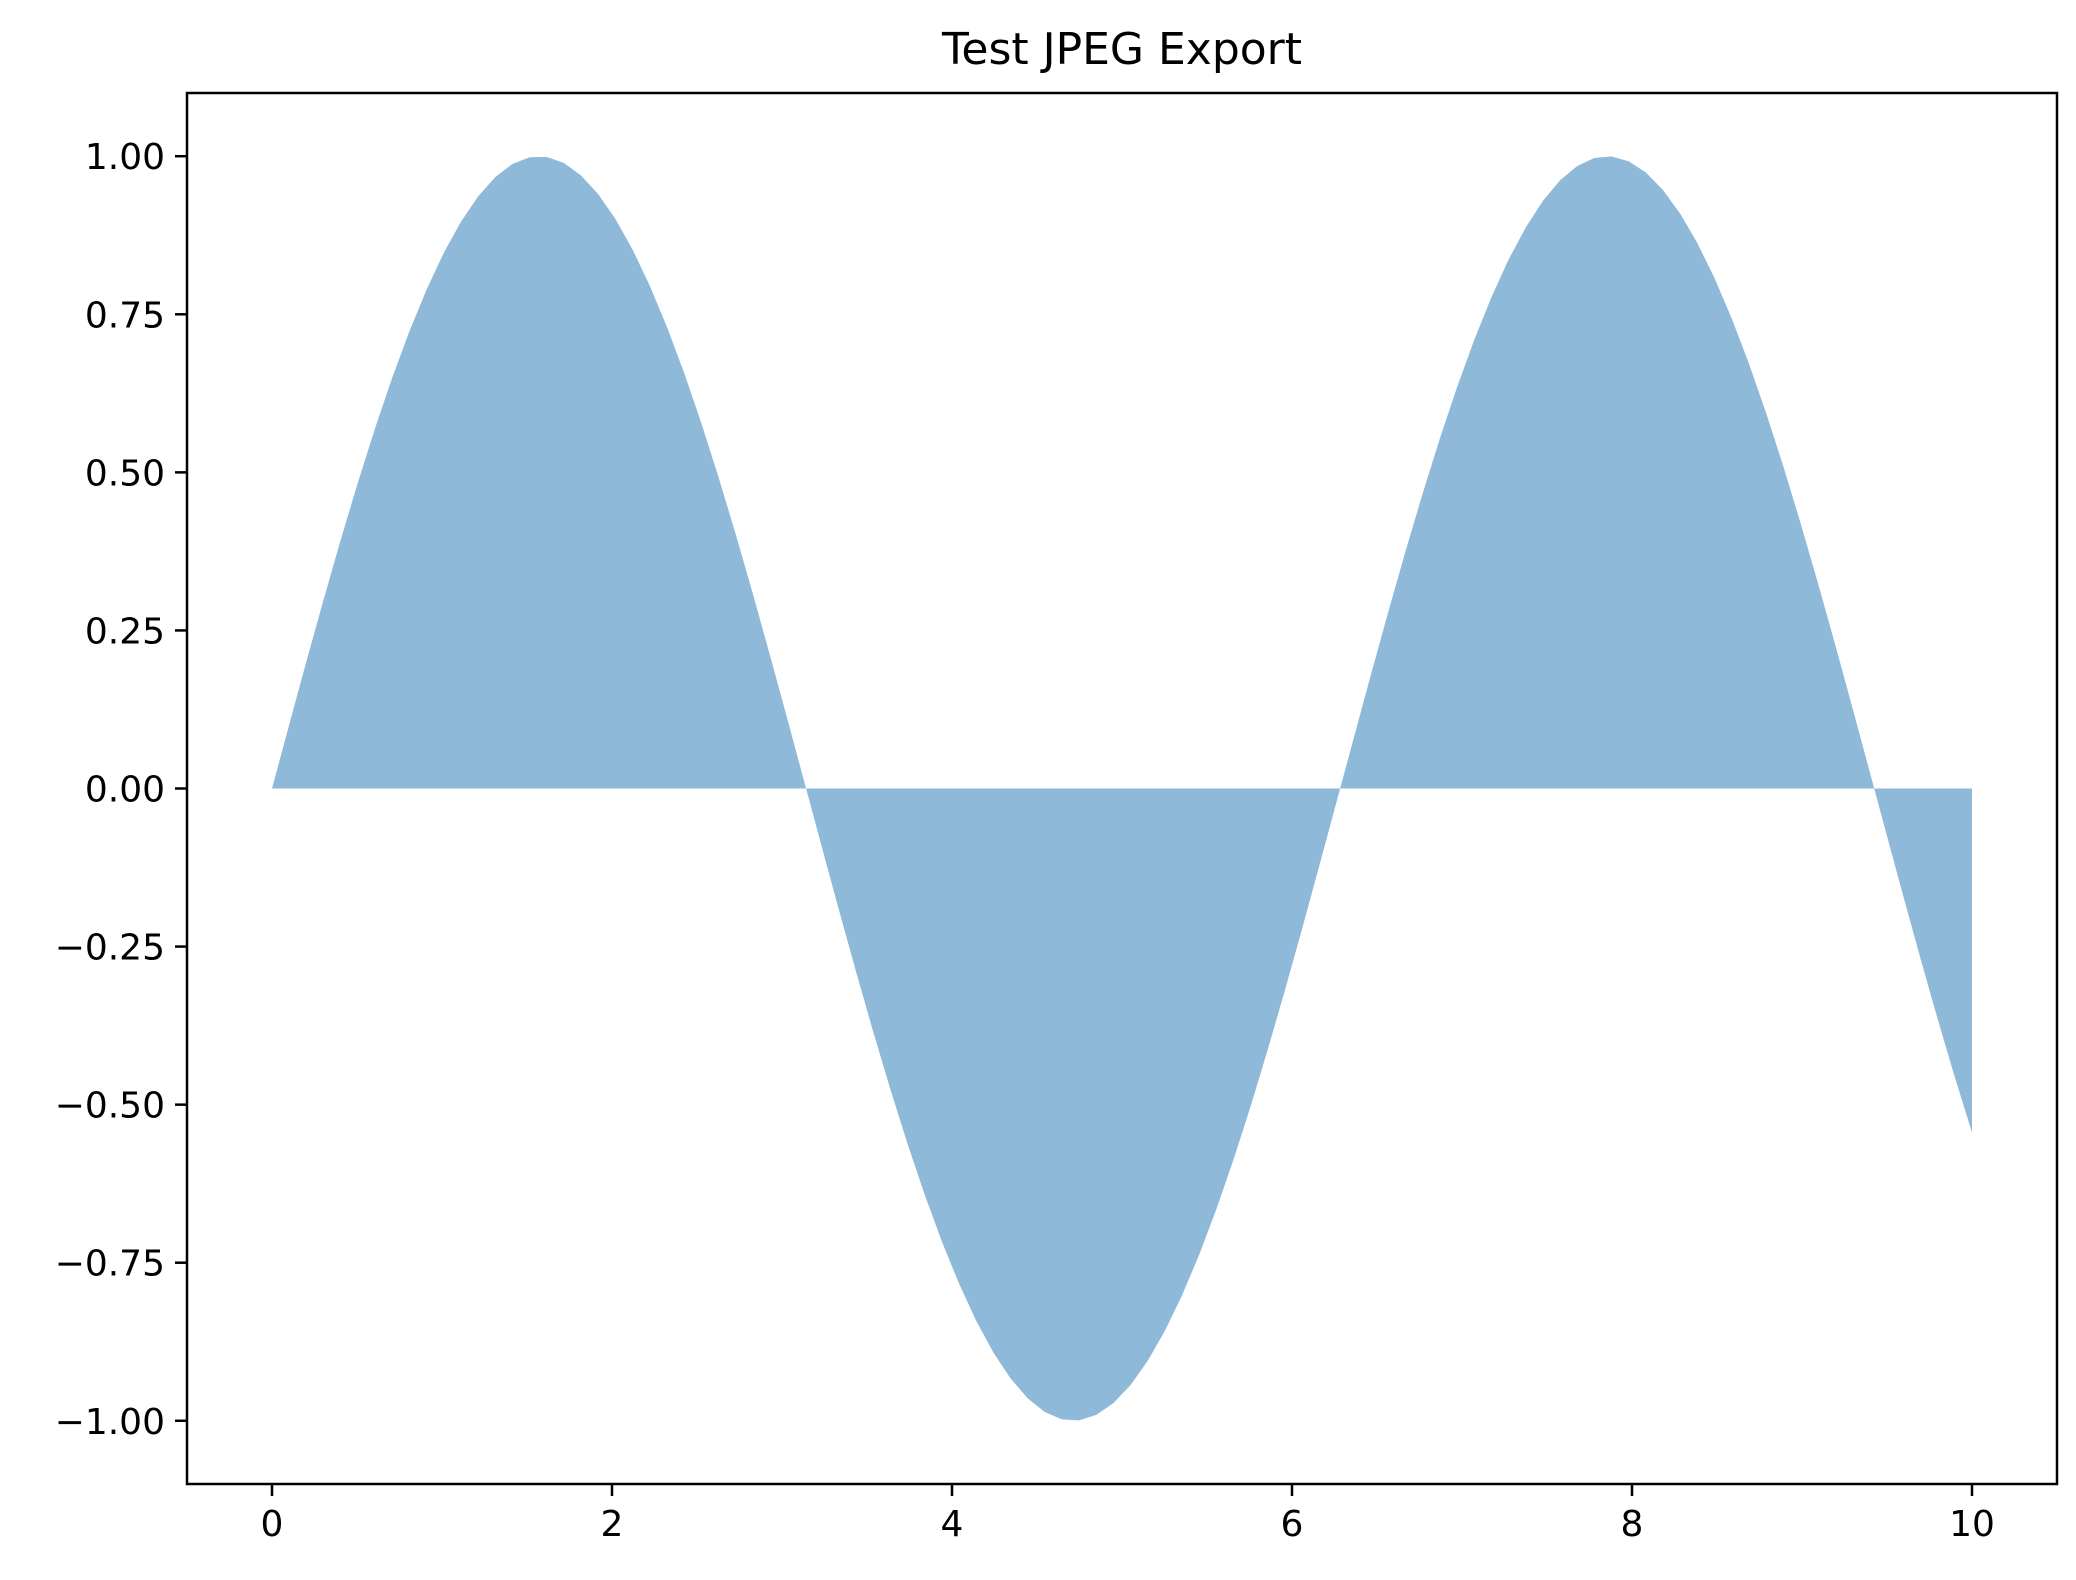  Describe the element at coordinates (612, 1524) in the screenshot. I see `x-tick-label: 2` at that location.